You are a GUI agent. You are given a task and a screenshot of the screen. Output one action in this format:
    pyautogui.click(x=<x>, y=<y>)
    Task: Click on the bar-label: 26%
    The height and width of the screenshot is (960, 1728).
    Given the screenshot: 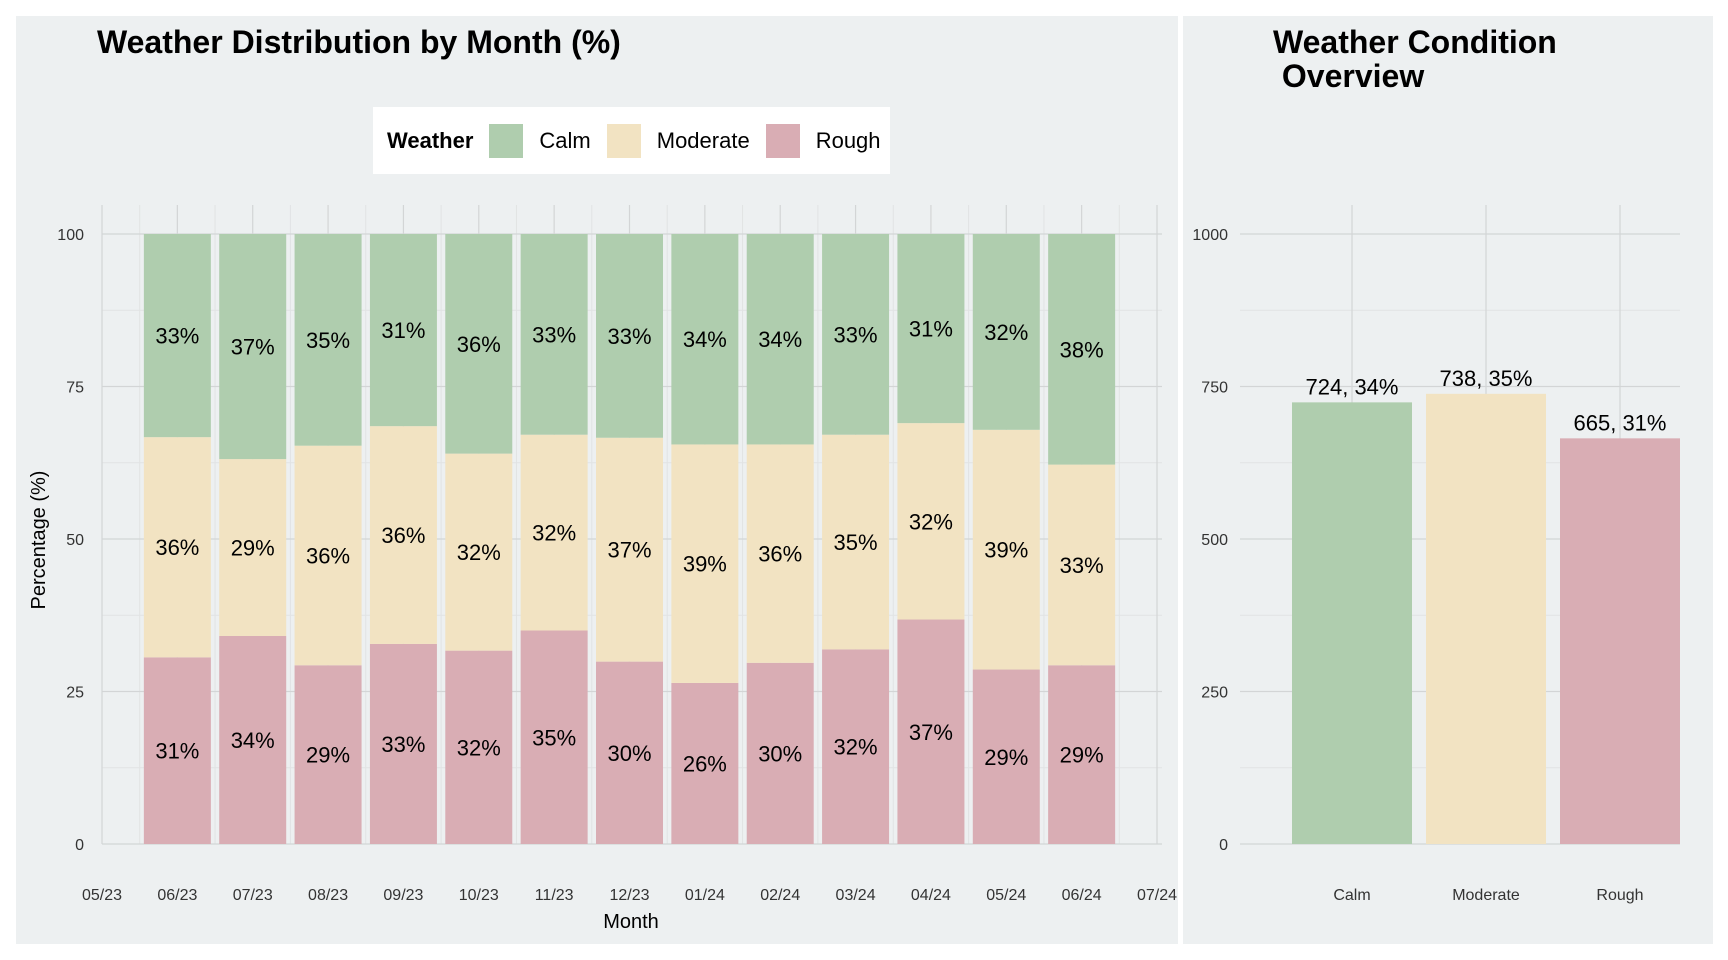 What is the action you would take?
    pyautogui.click(x=705, y=763)
    